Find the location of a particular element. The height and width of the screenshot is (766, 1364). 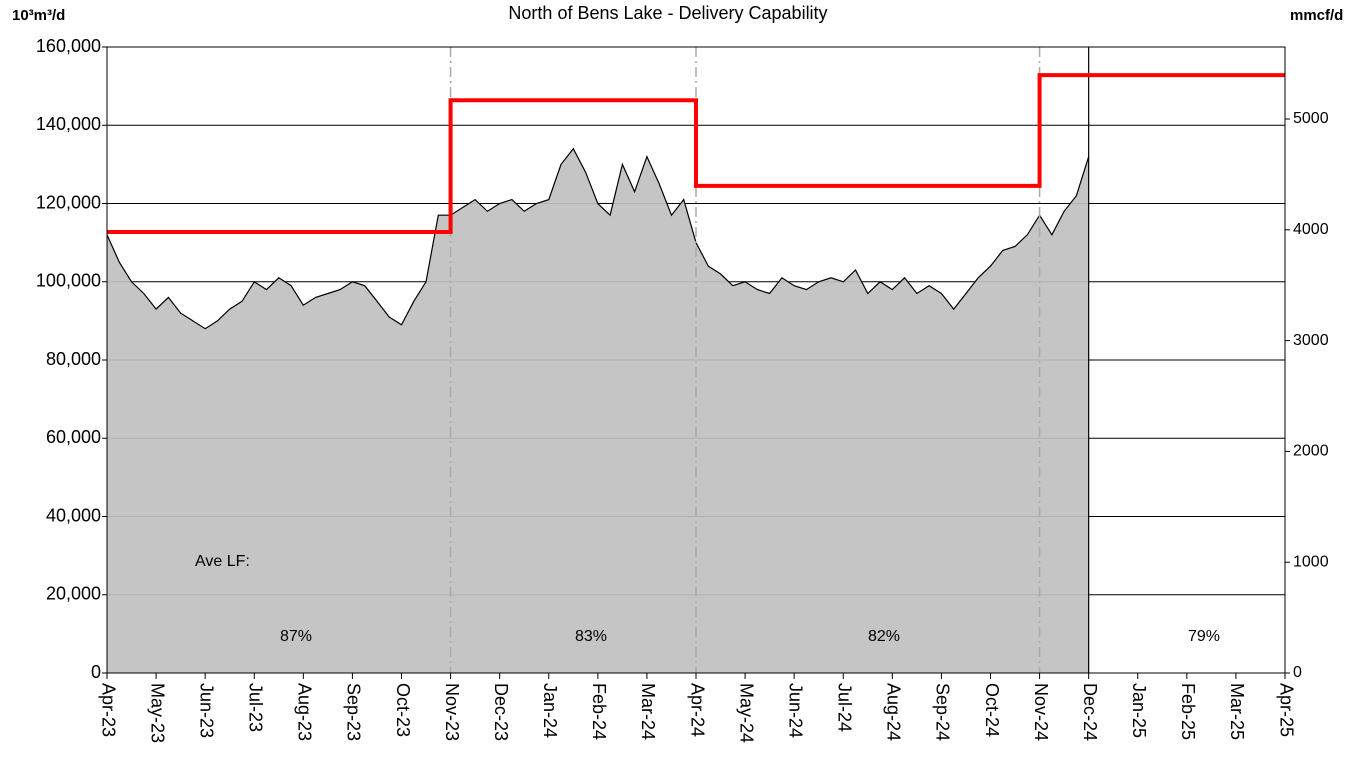

y-tick-label: 0 is located at coordinates (96, 672).